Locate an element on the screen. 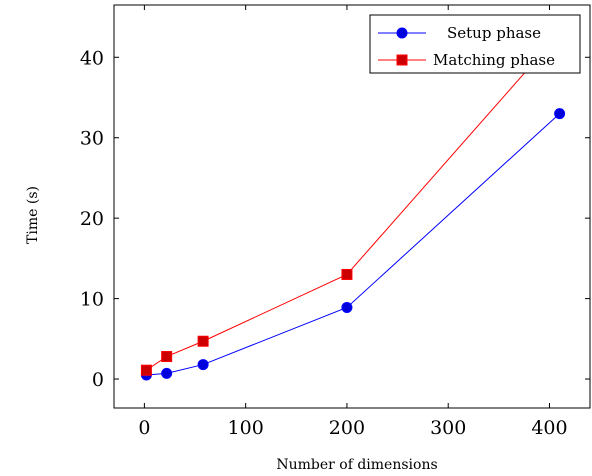 The width and height of the screenshot is (592, 476). legend-label-setup: Setup phase is located at coordinates (494, 33).